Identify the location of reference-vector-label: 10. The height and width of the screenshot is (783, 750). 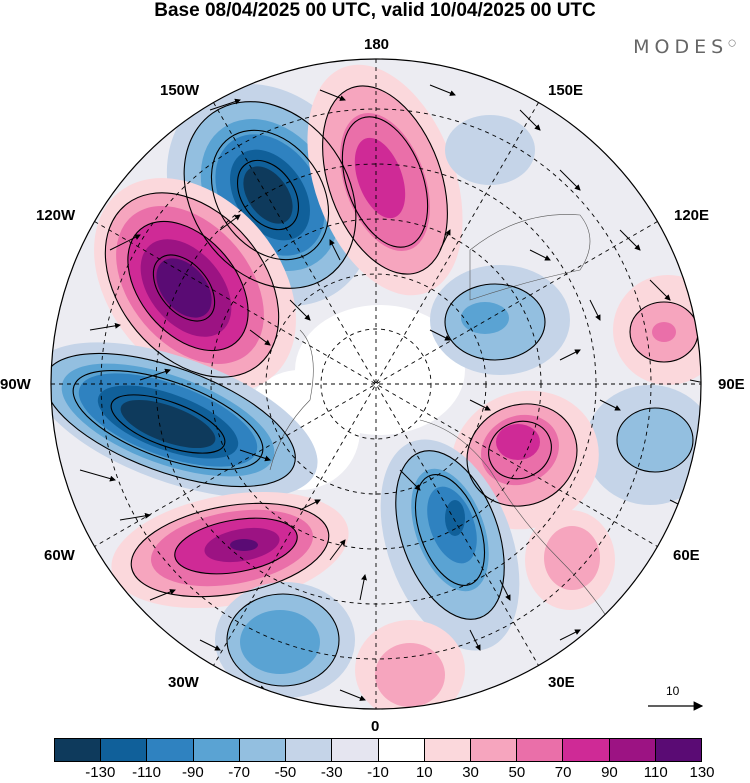
(673, 691).